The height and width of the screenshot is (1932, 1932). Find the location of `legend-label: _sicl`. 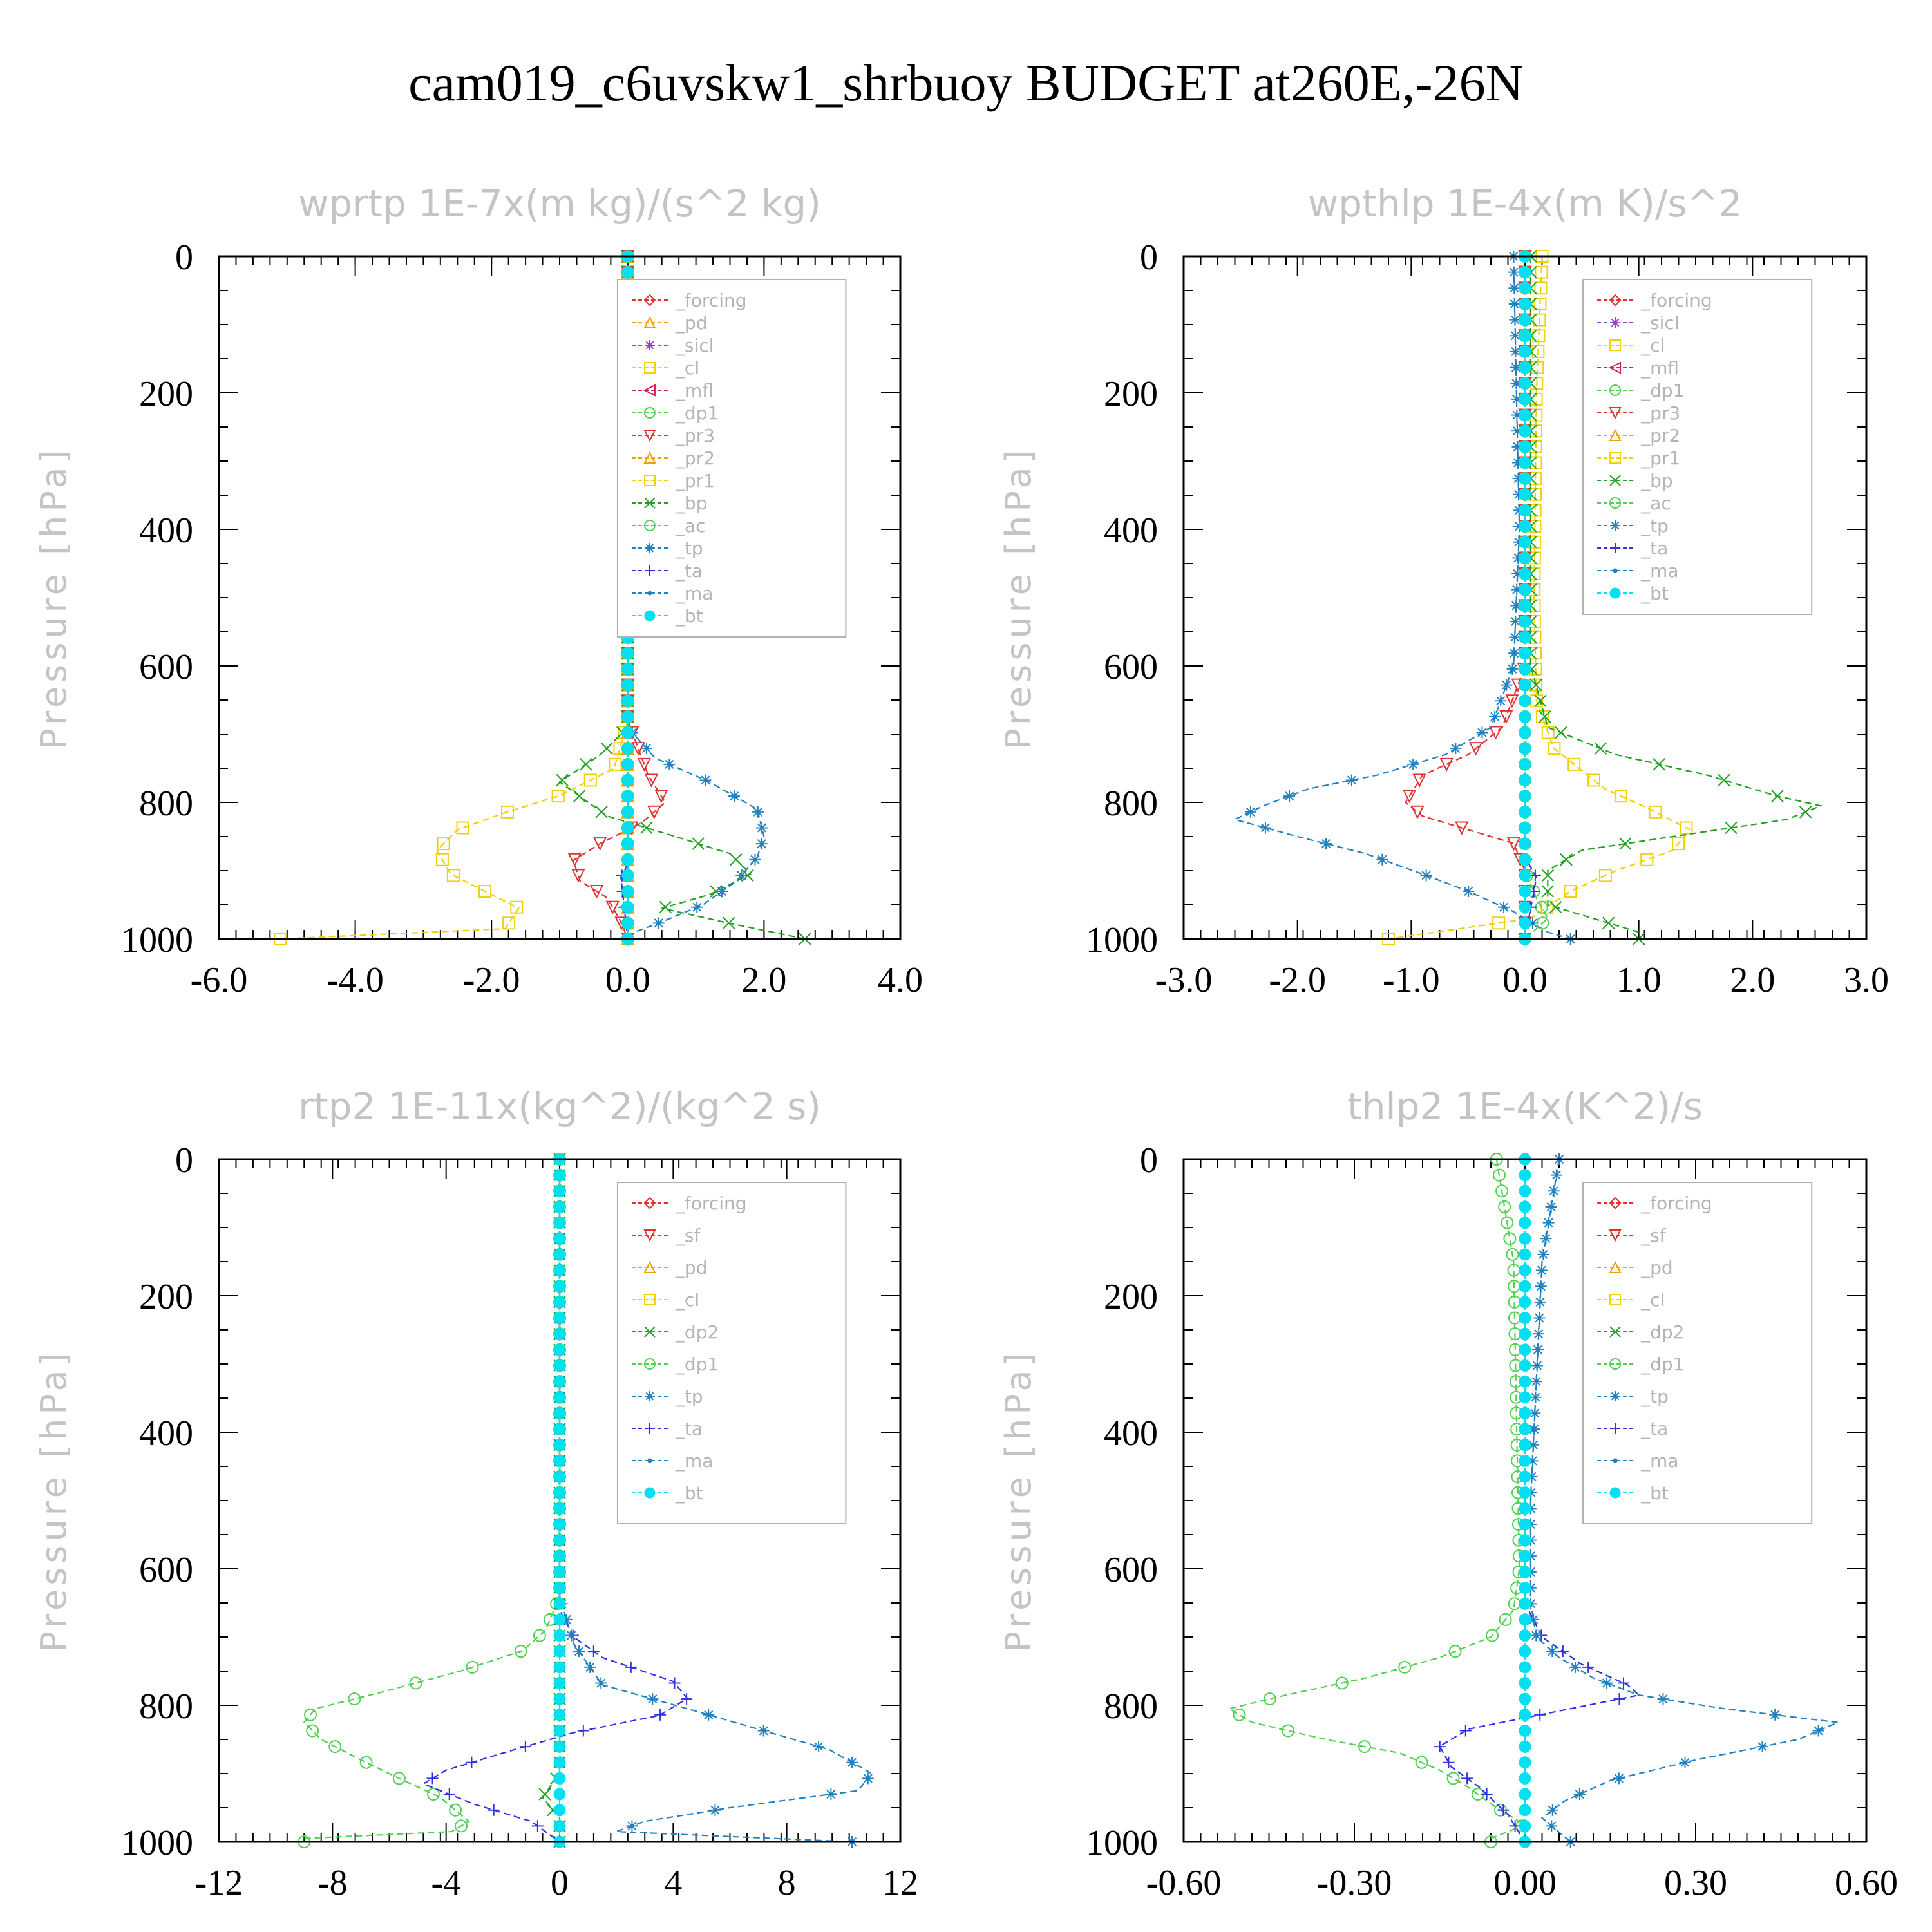

legend-label: _sicl is located at coordinates (694, 346).